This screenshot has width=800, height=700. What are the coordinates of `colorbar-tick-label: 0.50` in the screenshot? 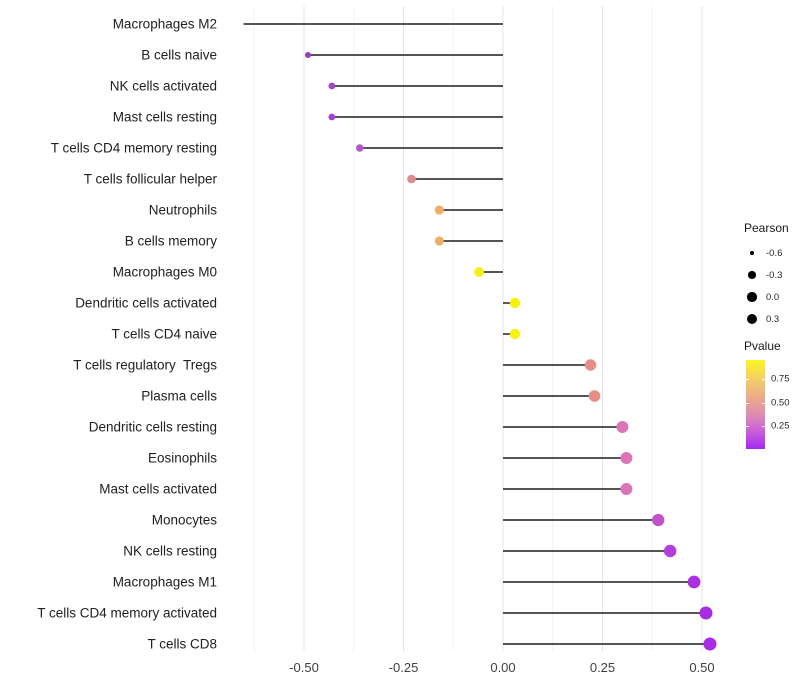 It's located at (780, 403).